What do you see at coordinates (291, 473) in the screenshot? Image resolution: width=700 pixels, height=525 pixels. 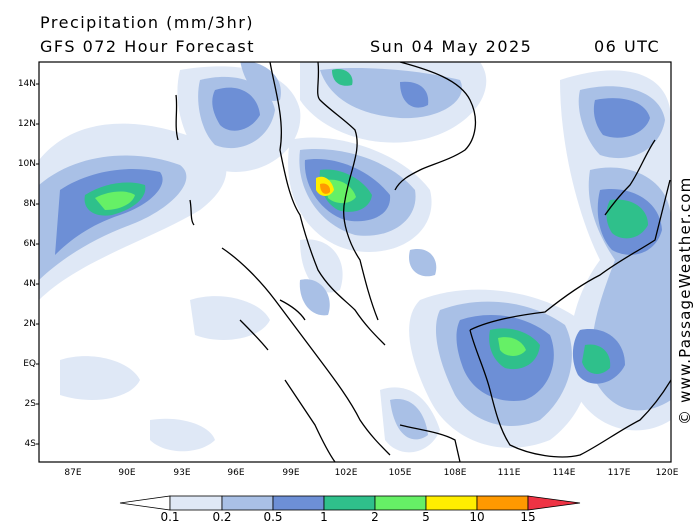 I see `lon-label: 99E` at bounding box center [291, 473].